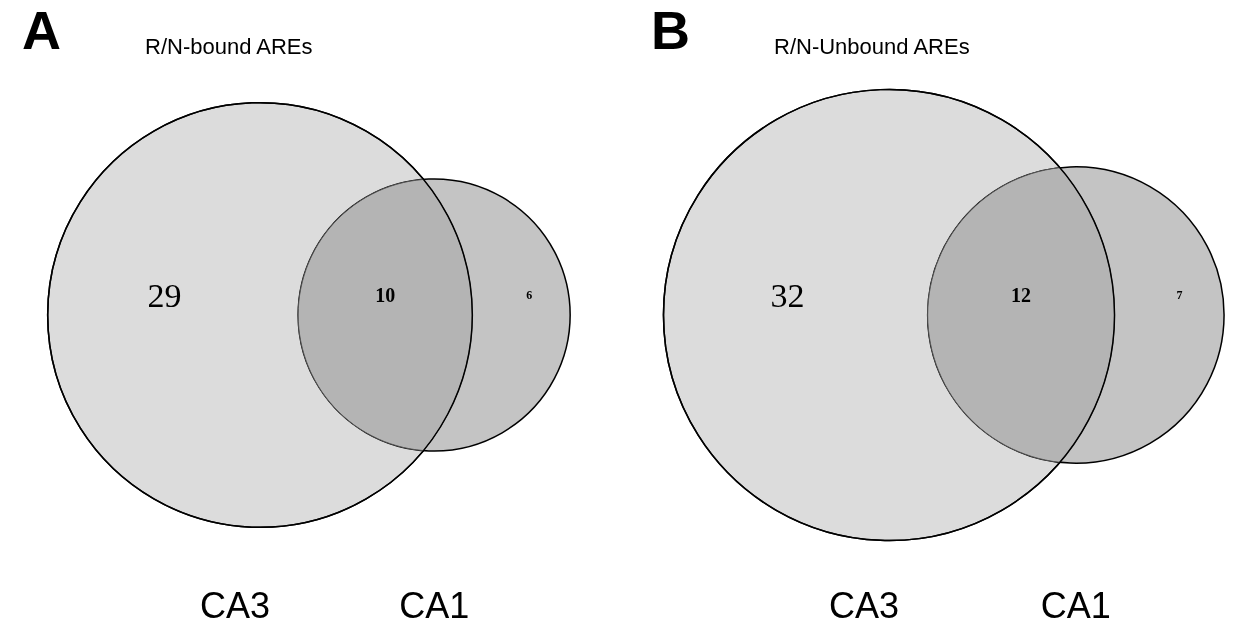  What do you see at coordinates (229, 46) in the screenshot?
I see `text: R/N-bound AREs` at bounding box center [229, 46].